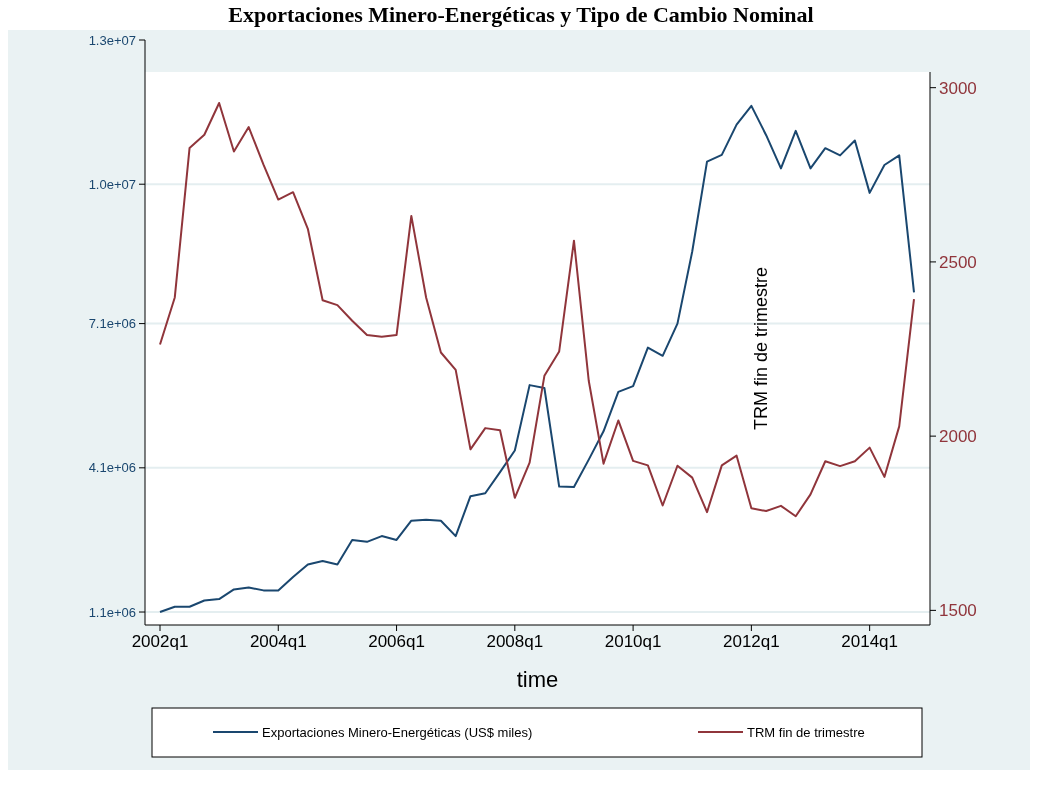 Image resolution: width=1042 pixels, height=785 pixels. I want to click on y2-axis-title: TRM fin de trimestre, so click(761, 348).